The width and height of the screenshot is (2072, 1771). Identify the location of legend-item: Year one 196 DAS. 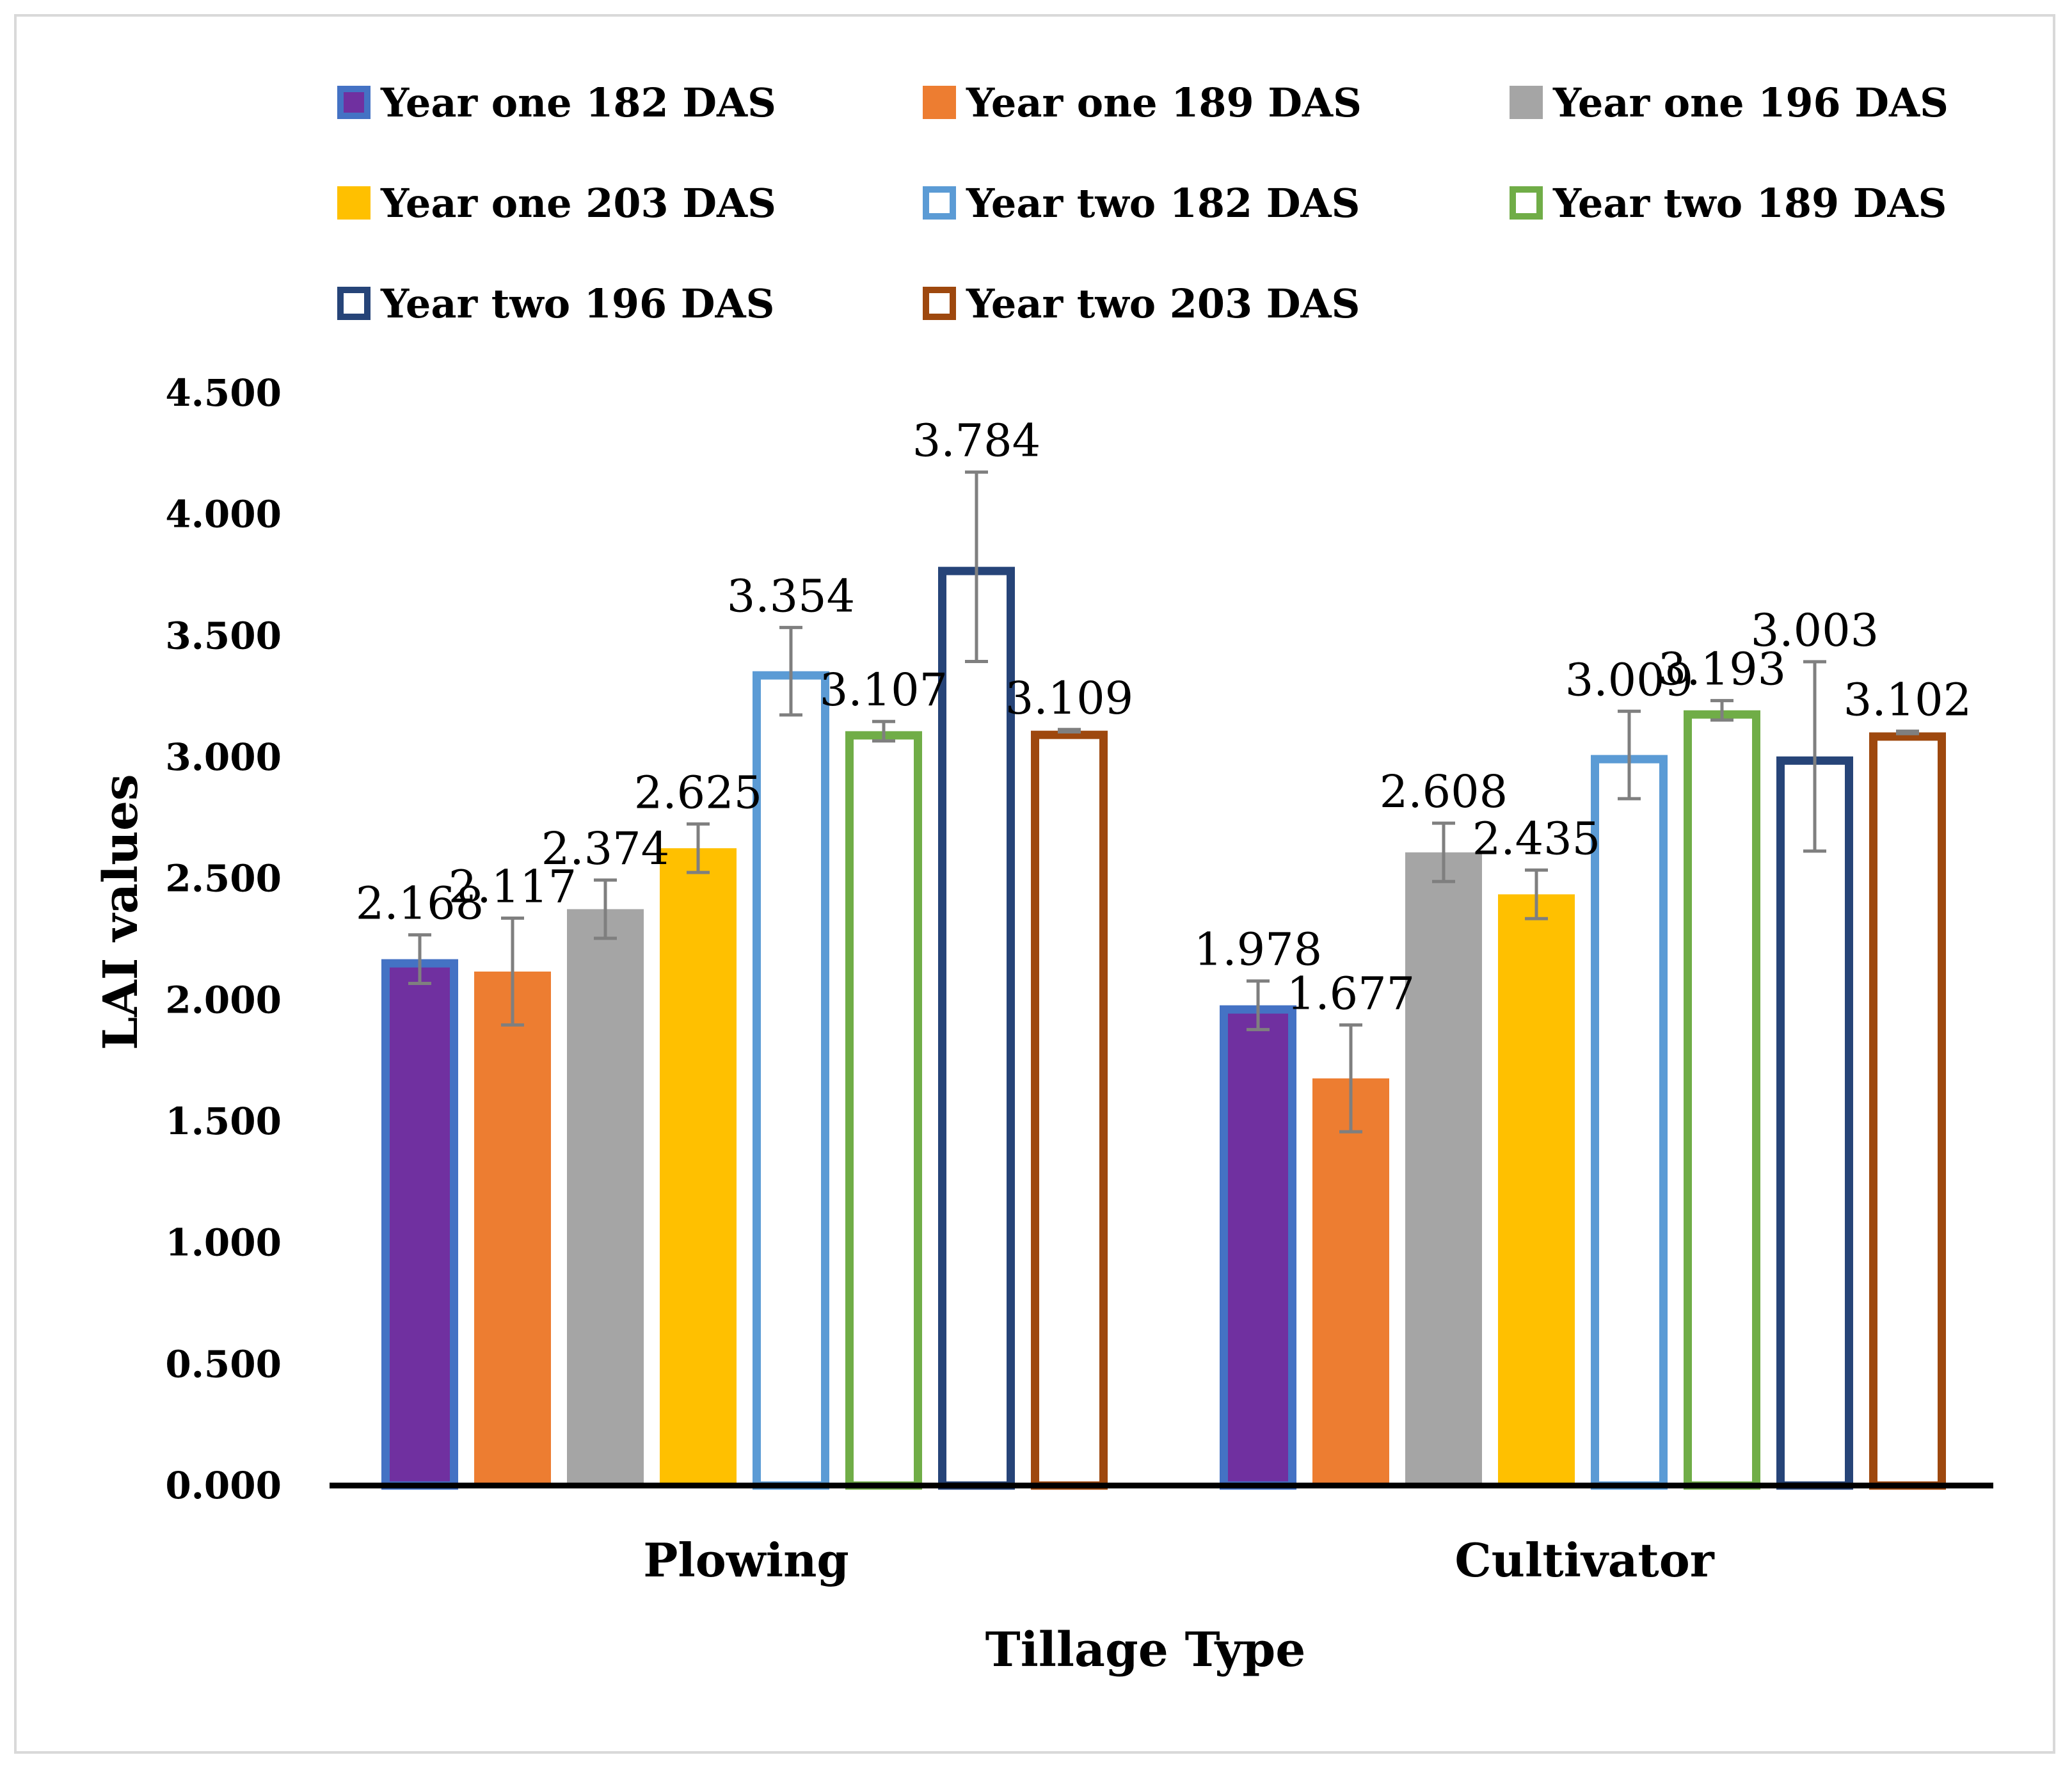
(1729, 102).